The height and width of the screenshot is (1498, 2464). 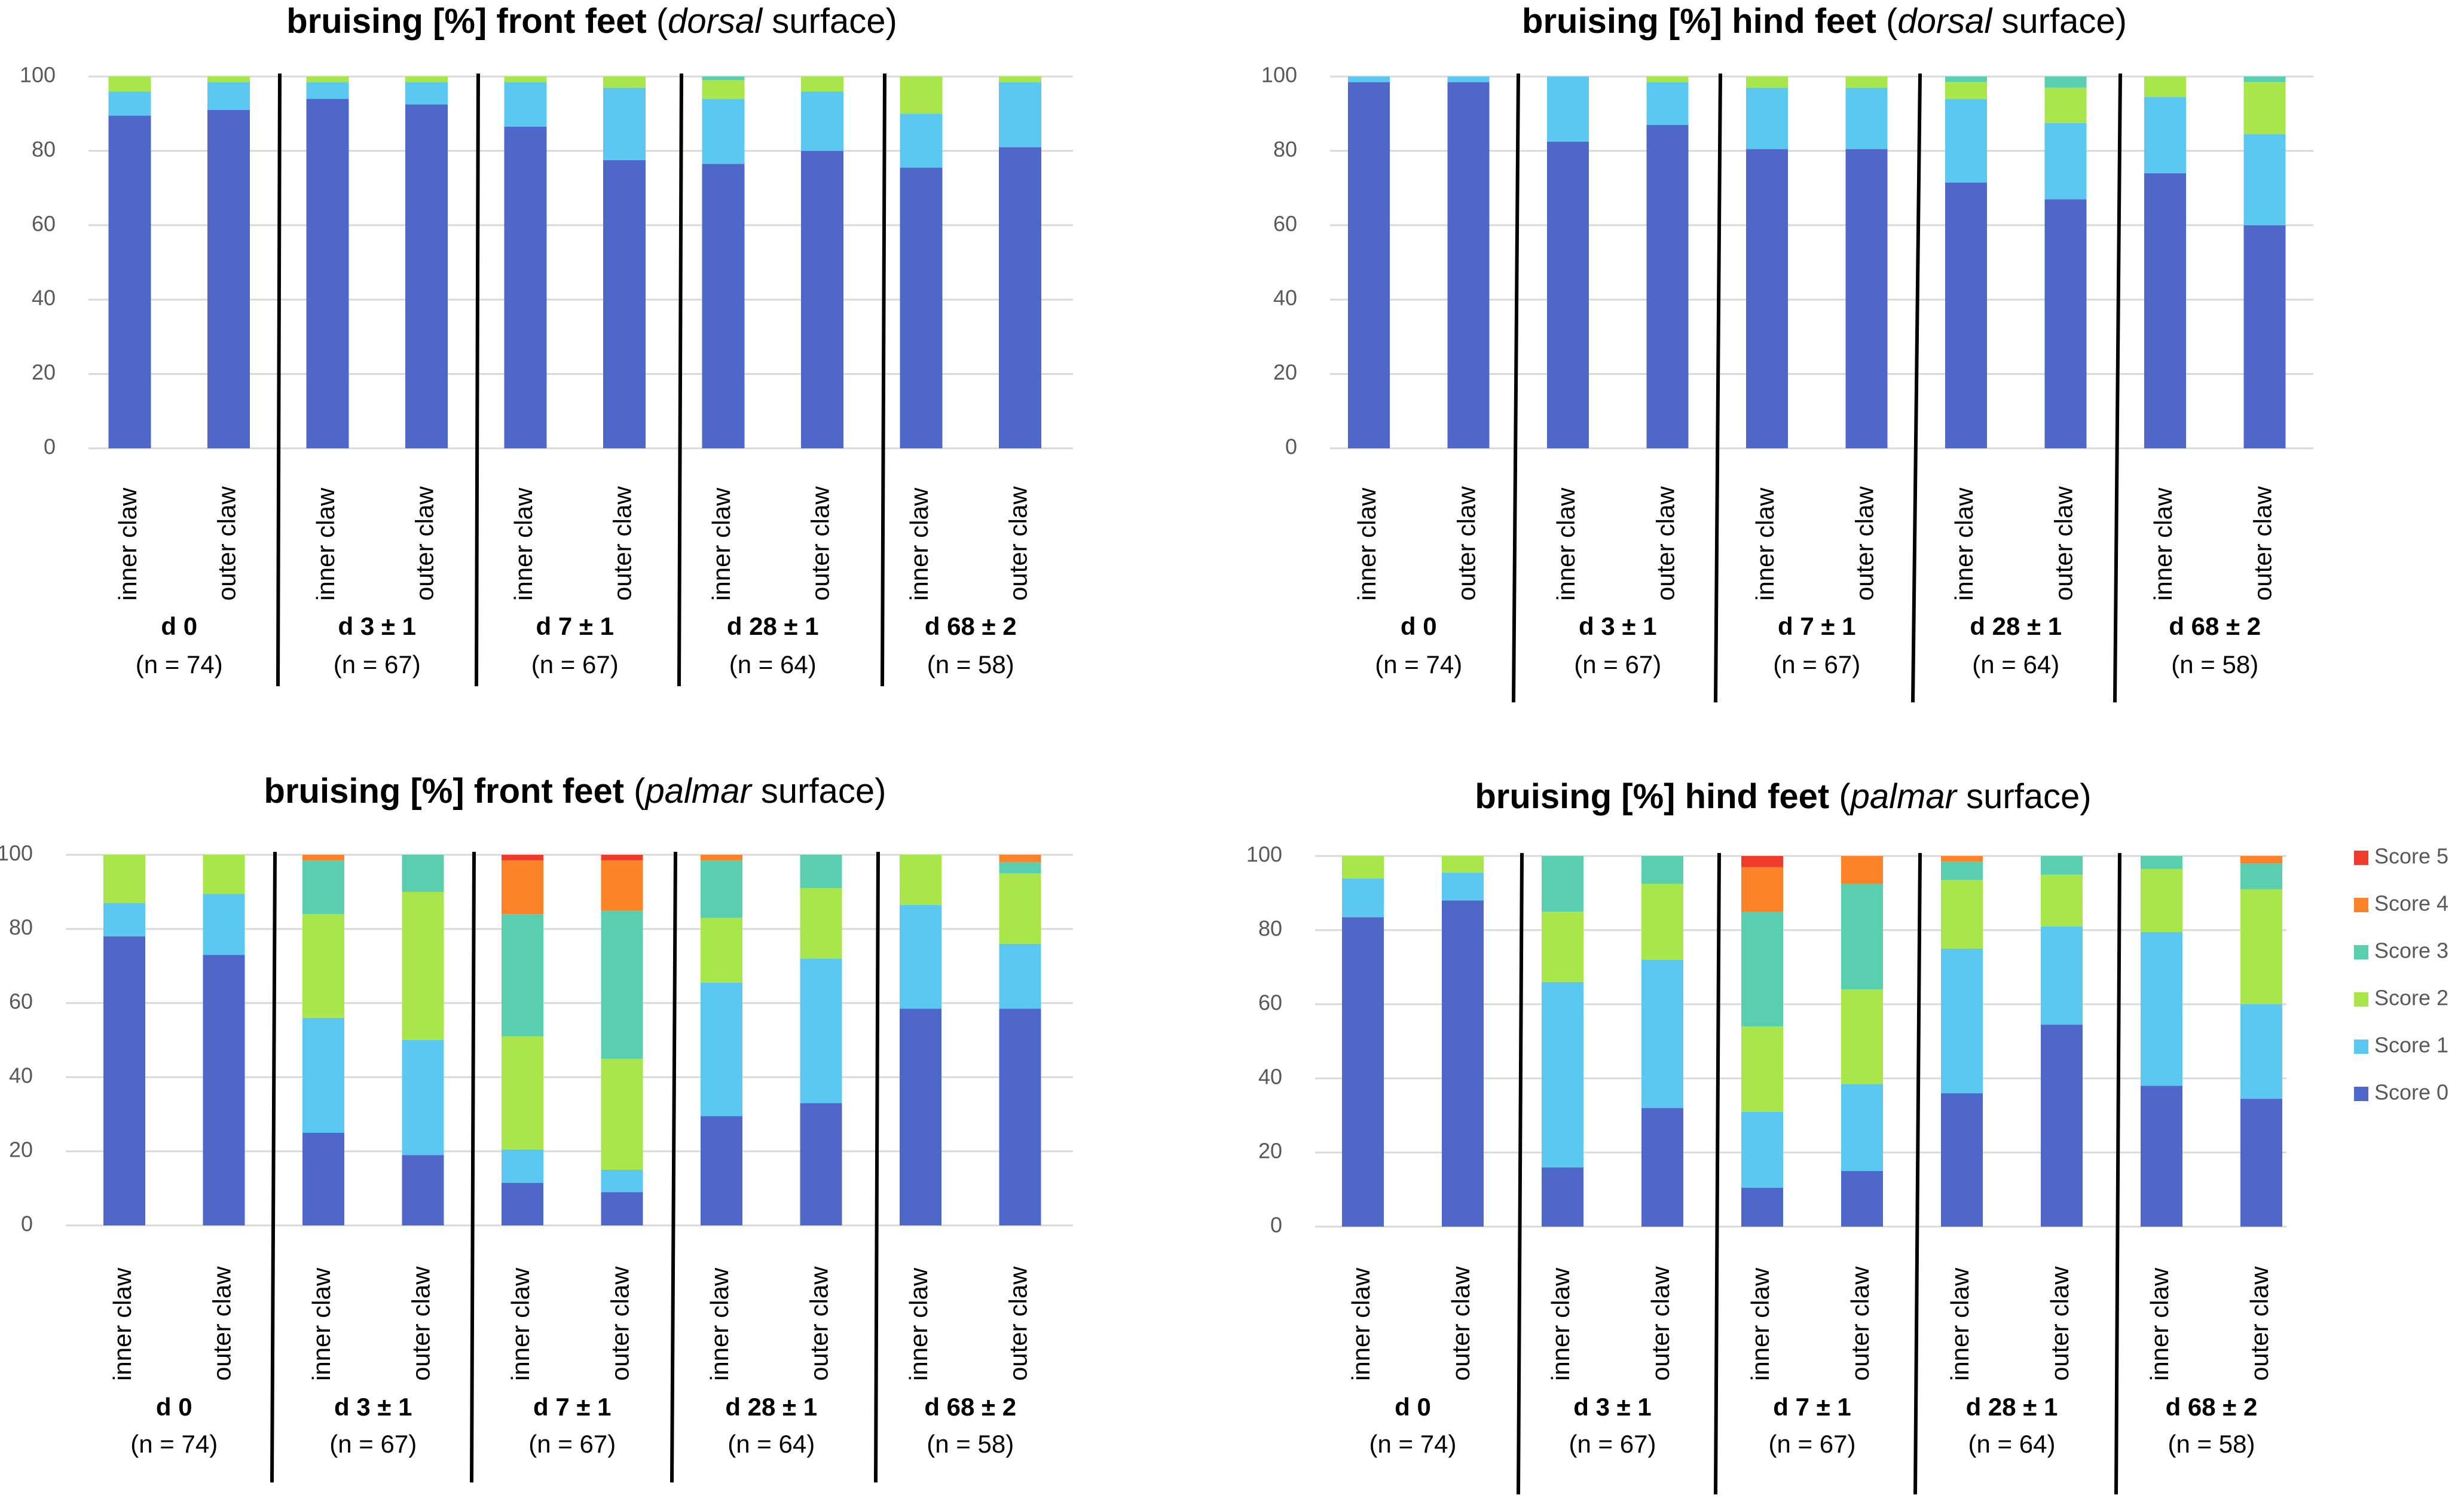 What do you see at coordinates (2411, 1092) in the screenshot?
I see `legend-label-score-0: Score 0` at bounding box center [2411, 1092].